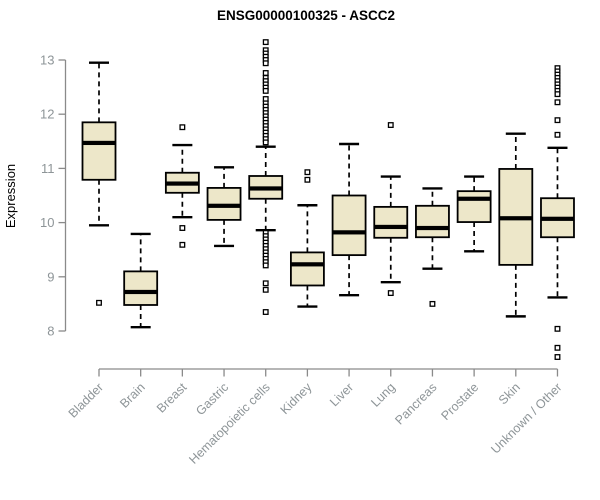 Image resolution: width=600 pixels, height=500 pixels. Describe the element at coordinates (47, 60) in the screenshot. I see `y-tick-label: 13` at that location.